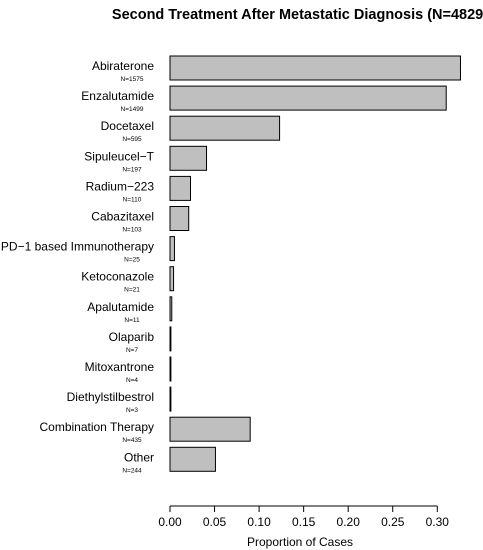 This screenshot has height=550, width=483. What do you see at coordinates (132, 169) in the screenshot?
I see `count-label: N=197` at bounding box center [132, 169].